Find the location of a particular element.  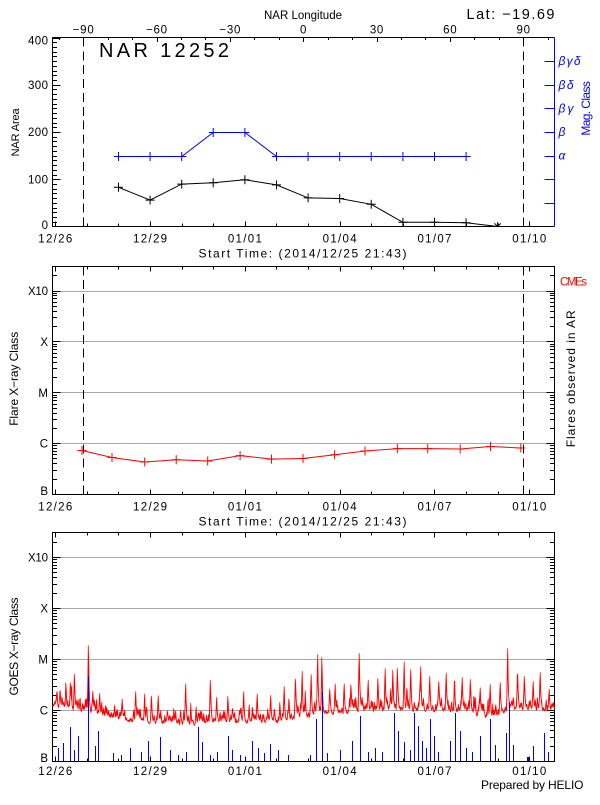

svg-text: βγδ is located at coordinates (569, 61).